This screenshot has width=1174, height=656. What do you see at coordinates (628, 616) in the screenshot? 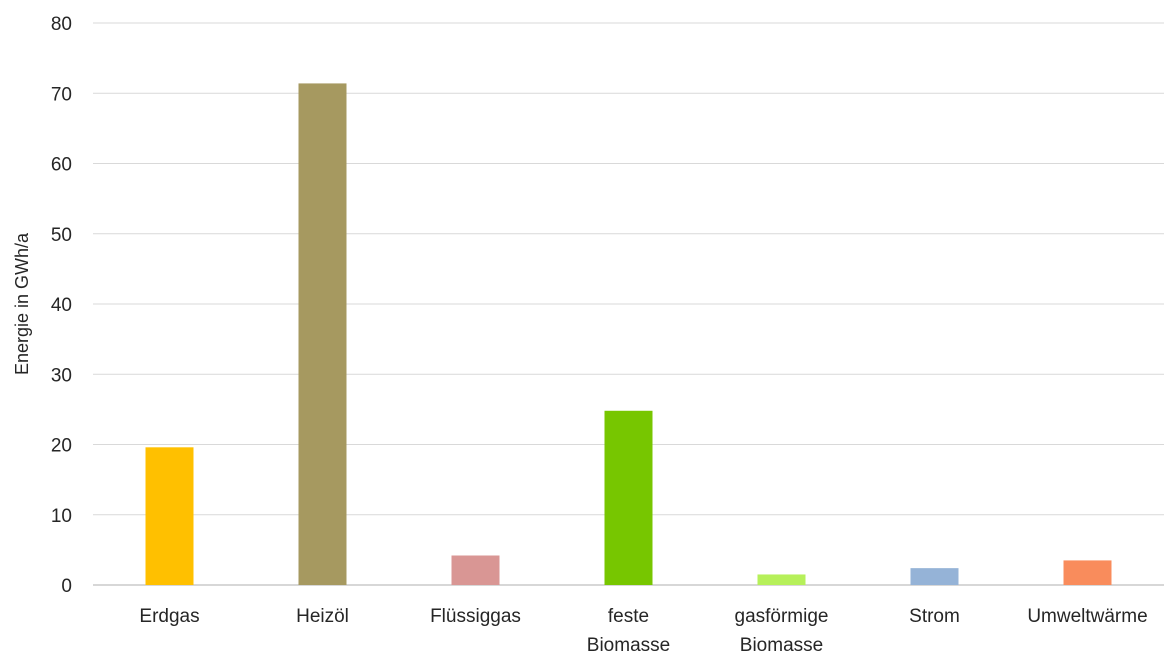
I see `x-category-label-line: feste` at bounding box center [628, 616].